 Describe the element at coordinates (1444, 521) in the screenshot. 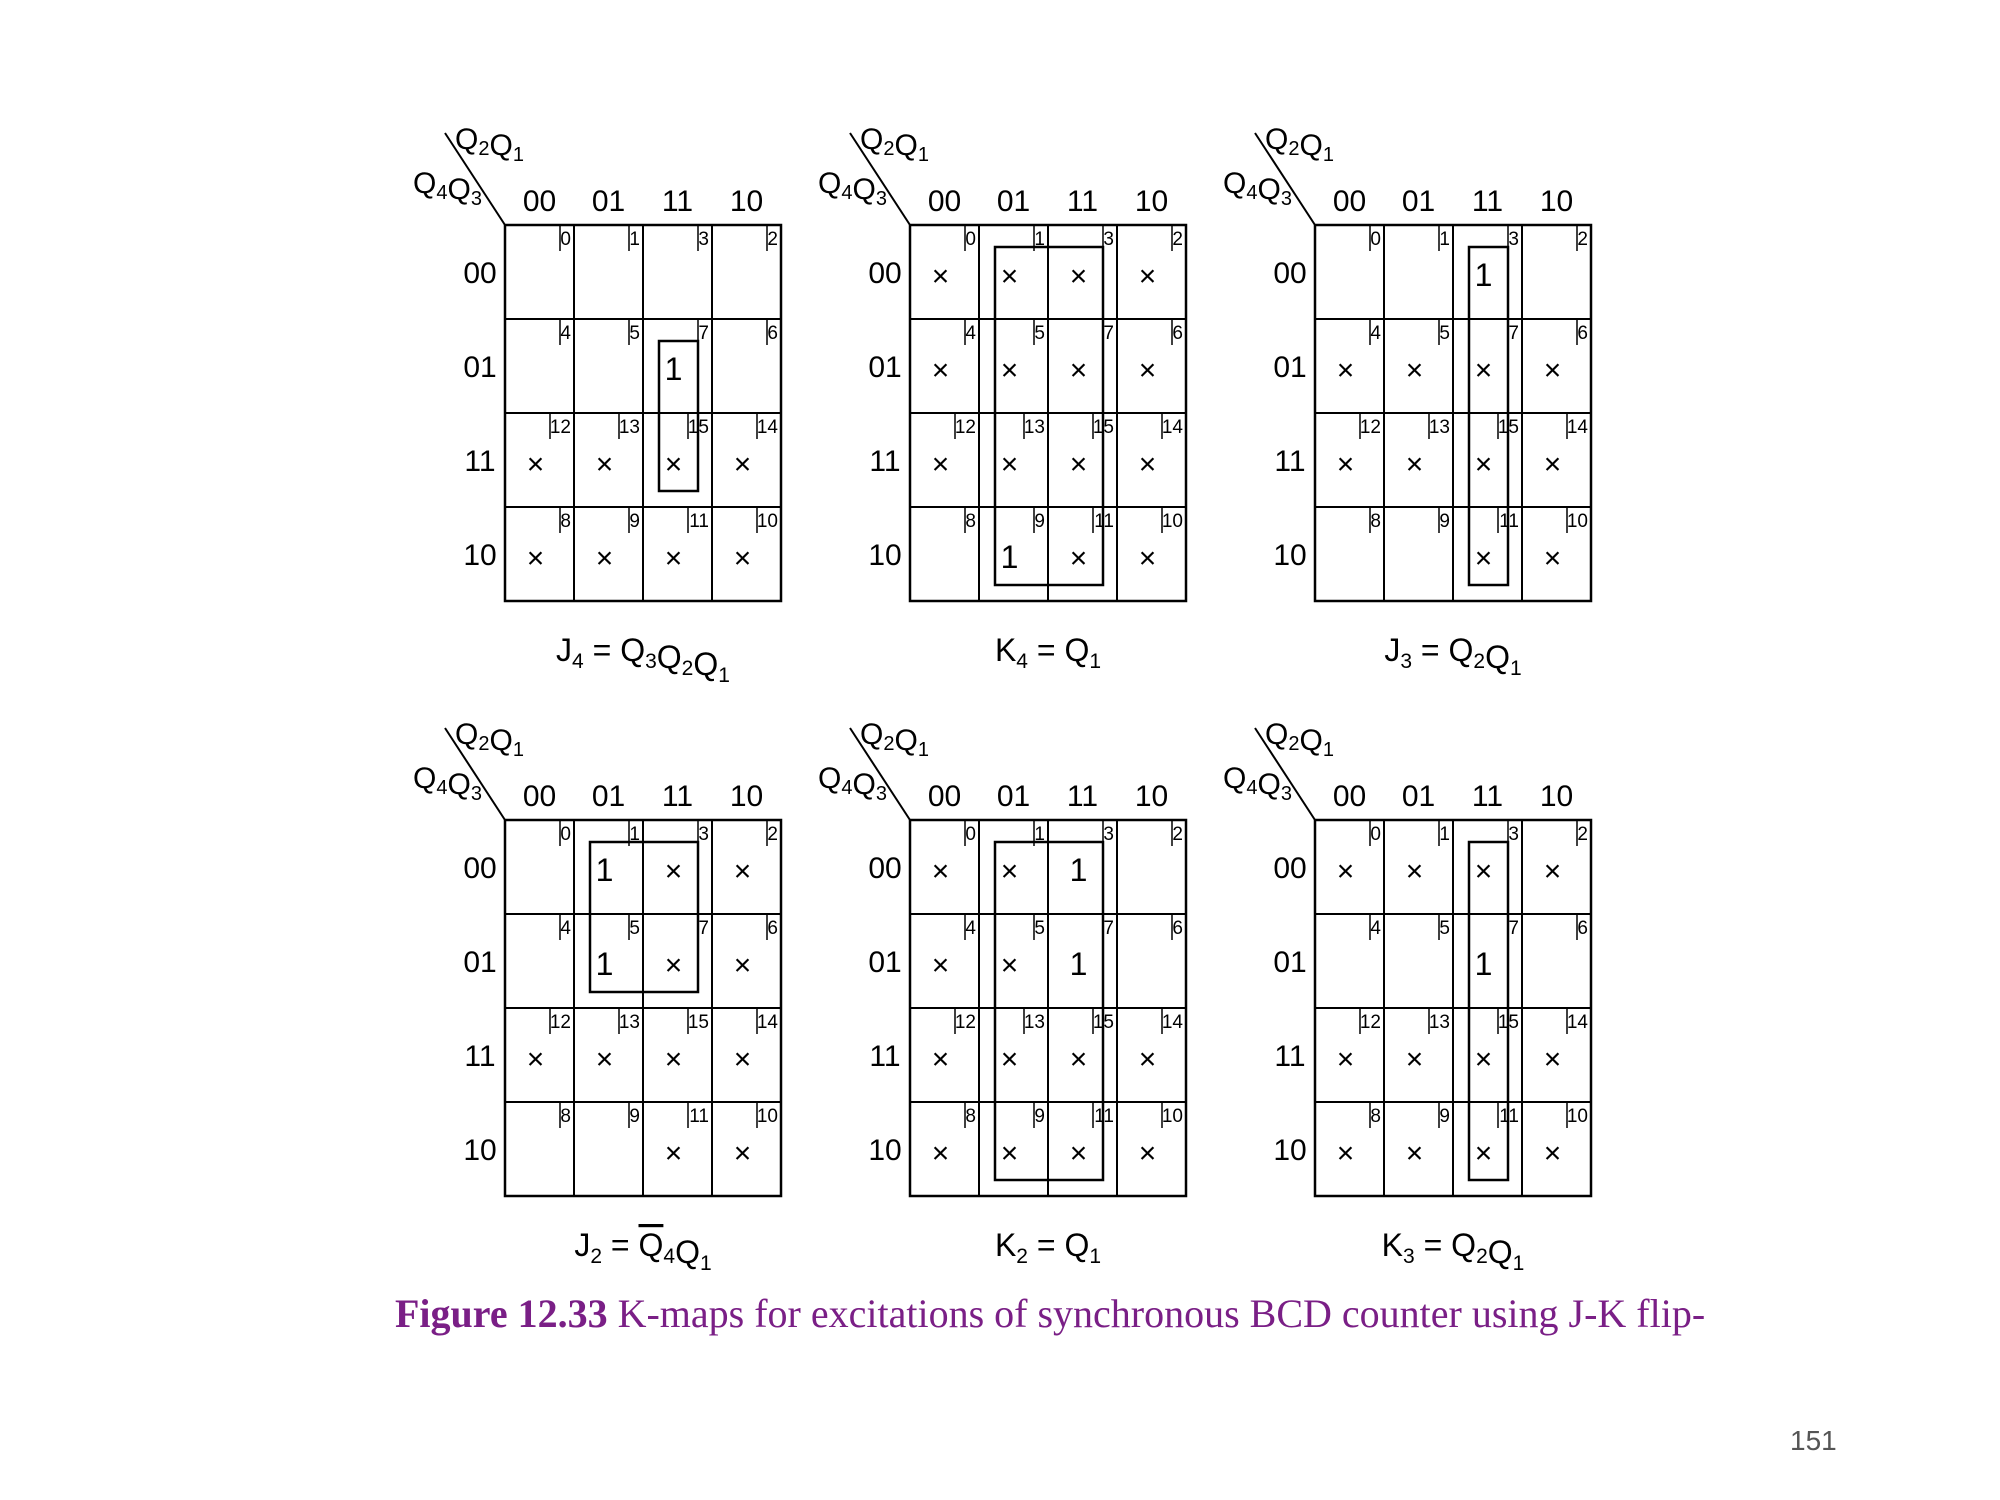

I see `minterm-number: 9` at that location.